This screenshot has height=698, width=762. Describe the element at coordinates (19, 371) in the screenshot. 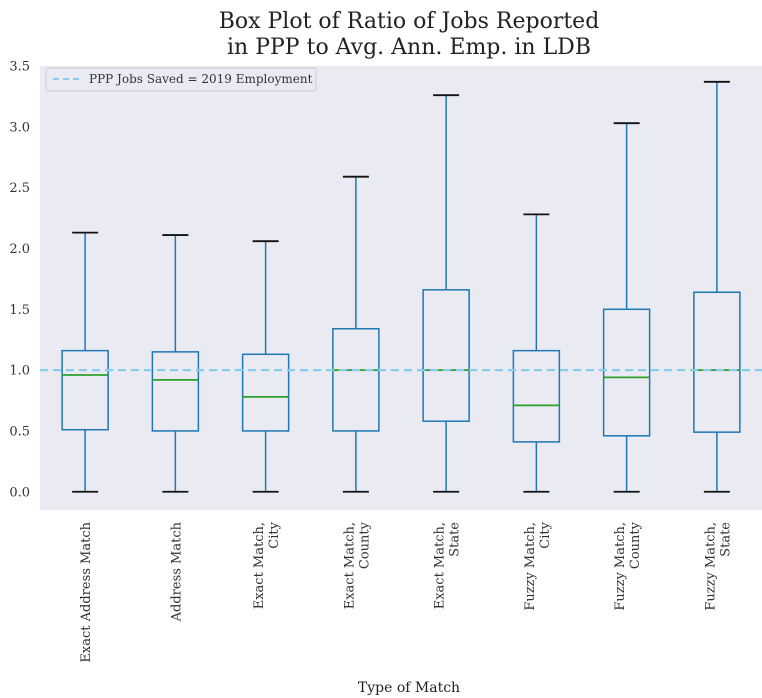

I see `y-tick-label: 1.0` at that location.